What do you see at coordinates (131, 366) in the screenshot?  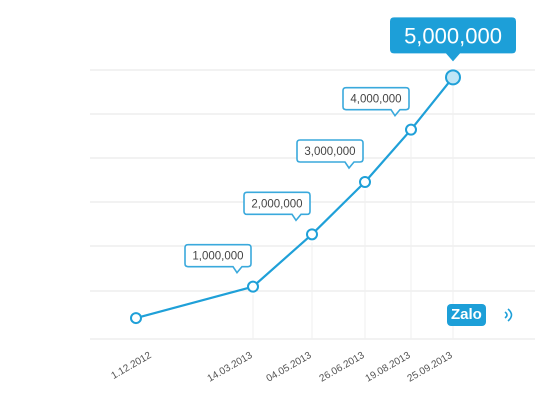 I see `x-tick-label: 1.12.2012` at bounding box center [131, 366].